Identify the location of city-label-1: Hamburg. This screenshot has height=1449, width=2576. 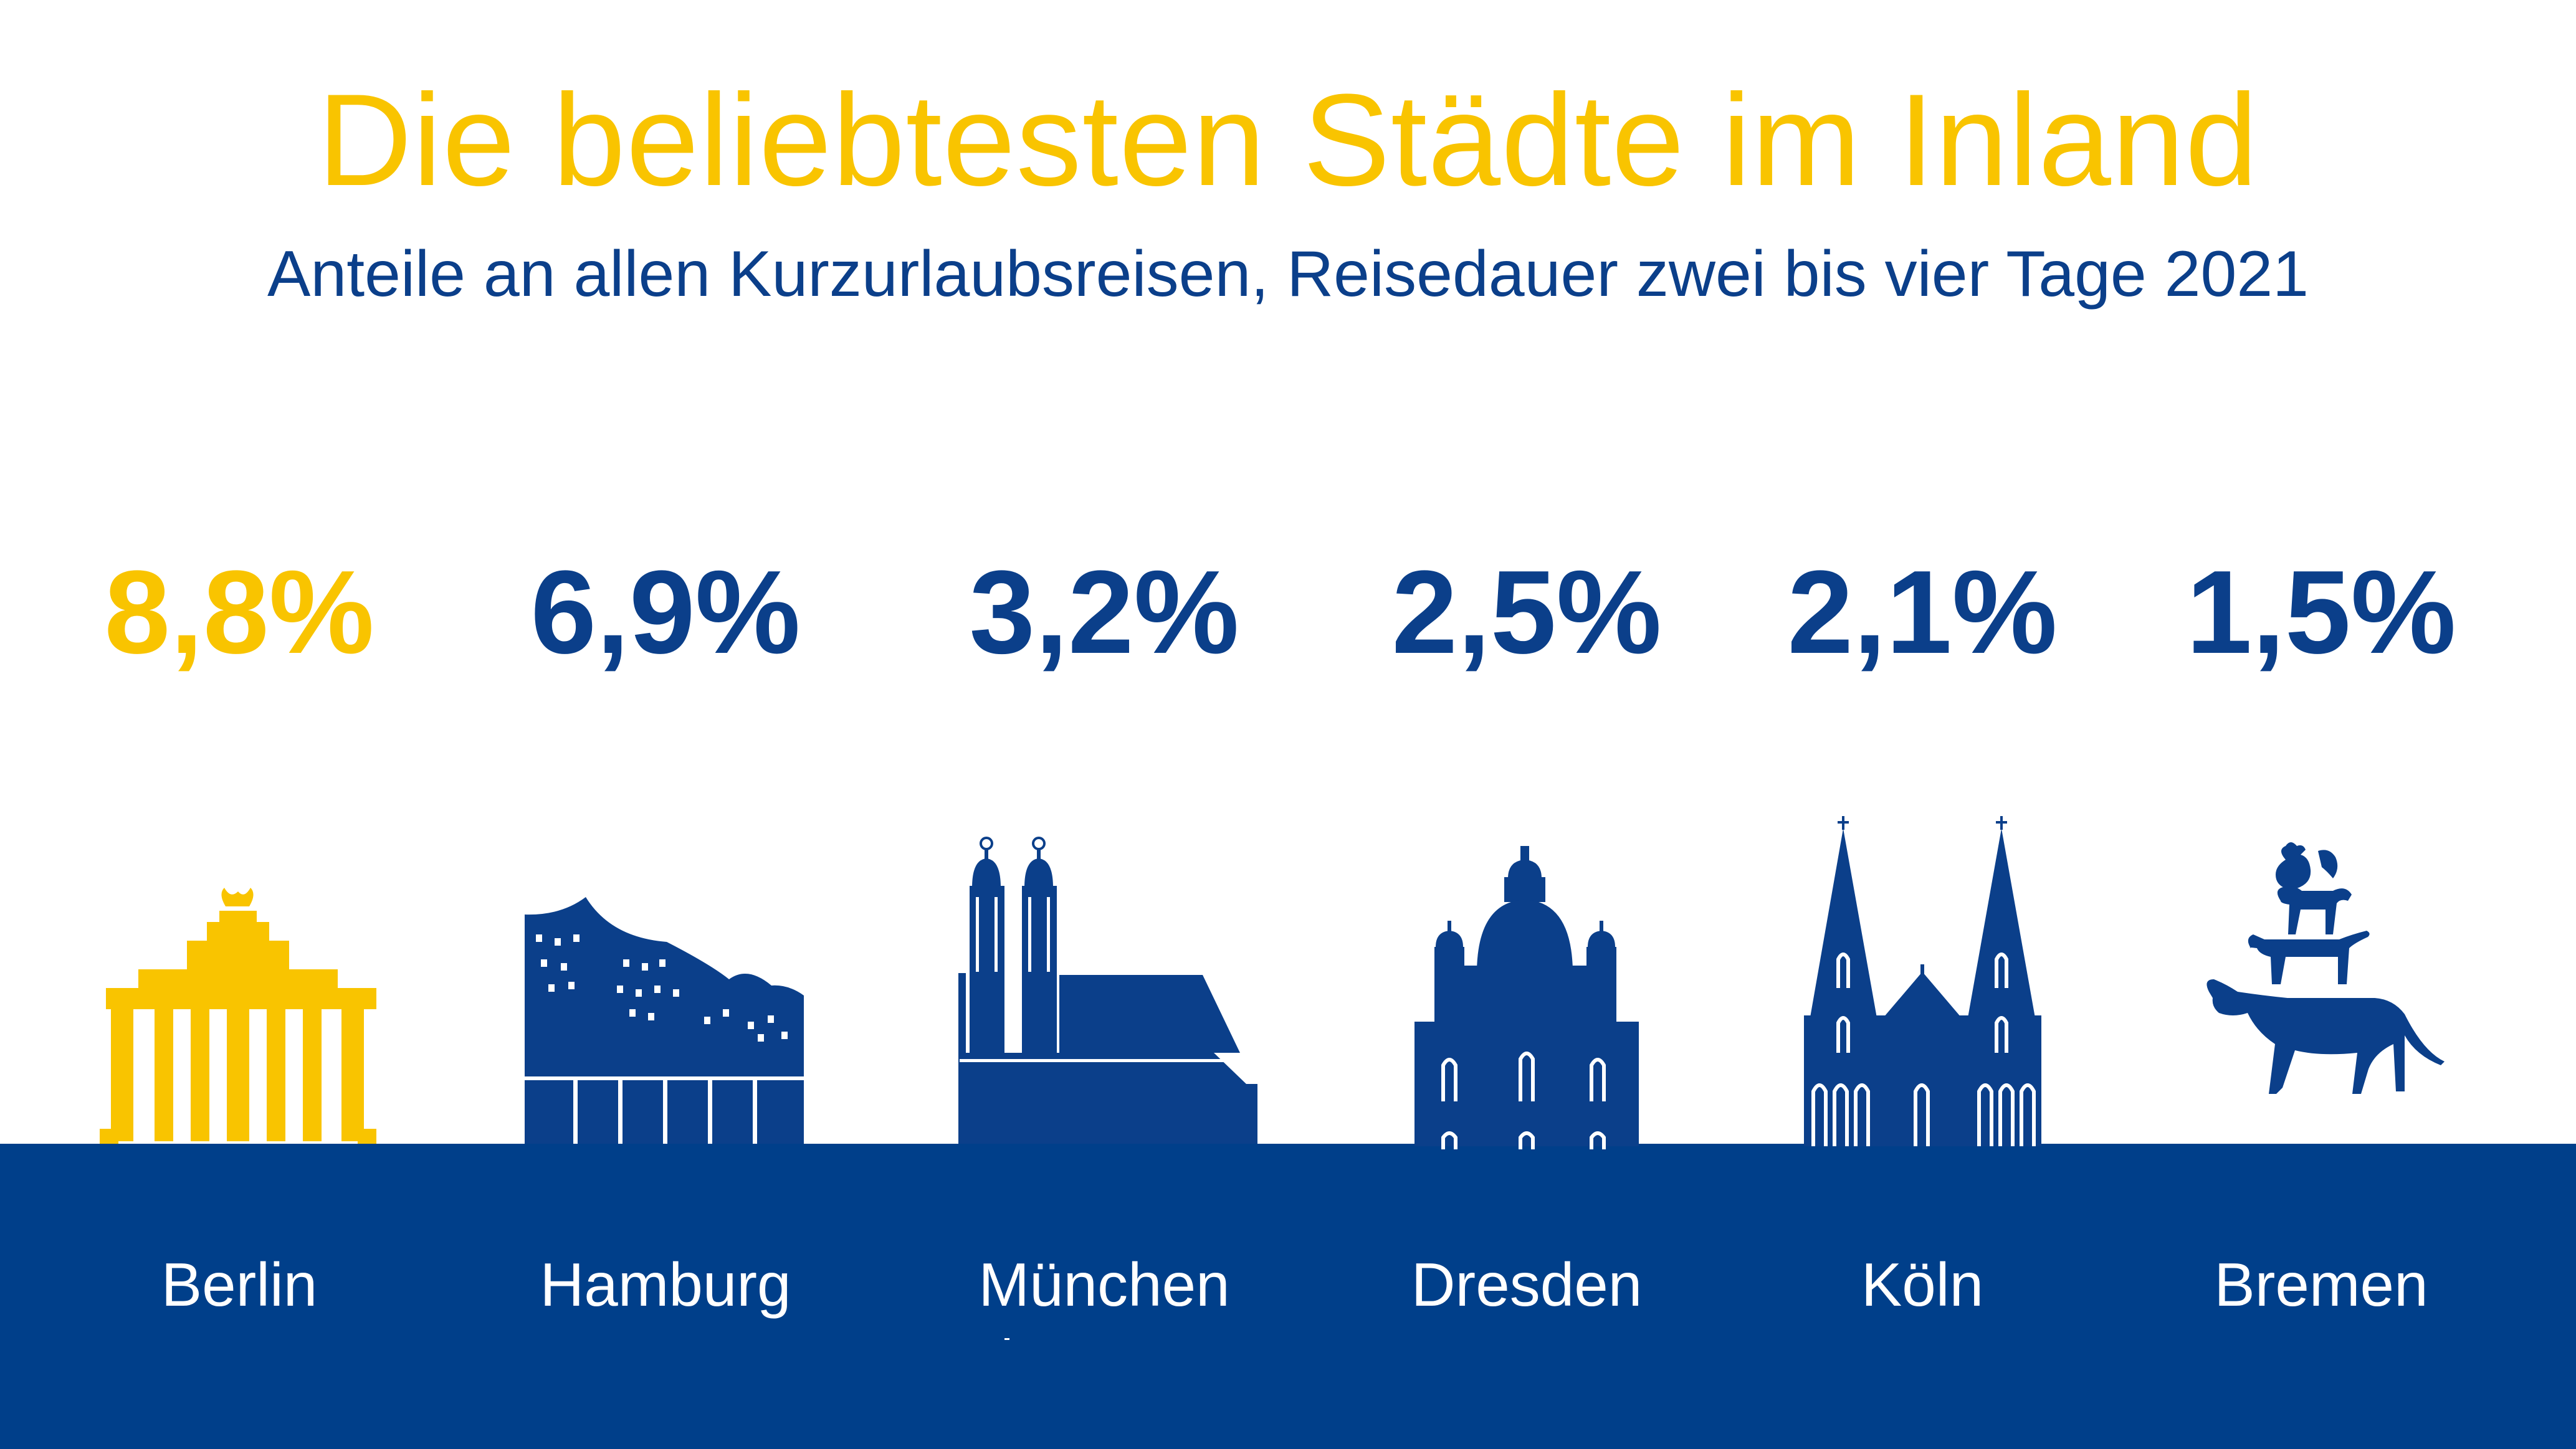
(665, 1284).